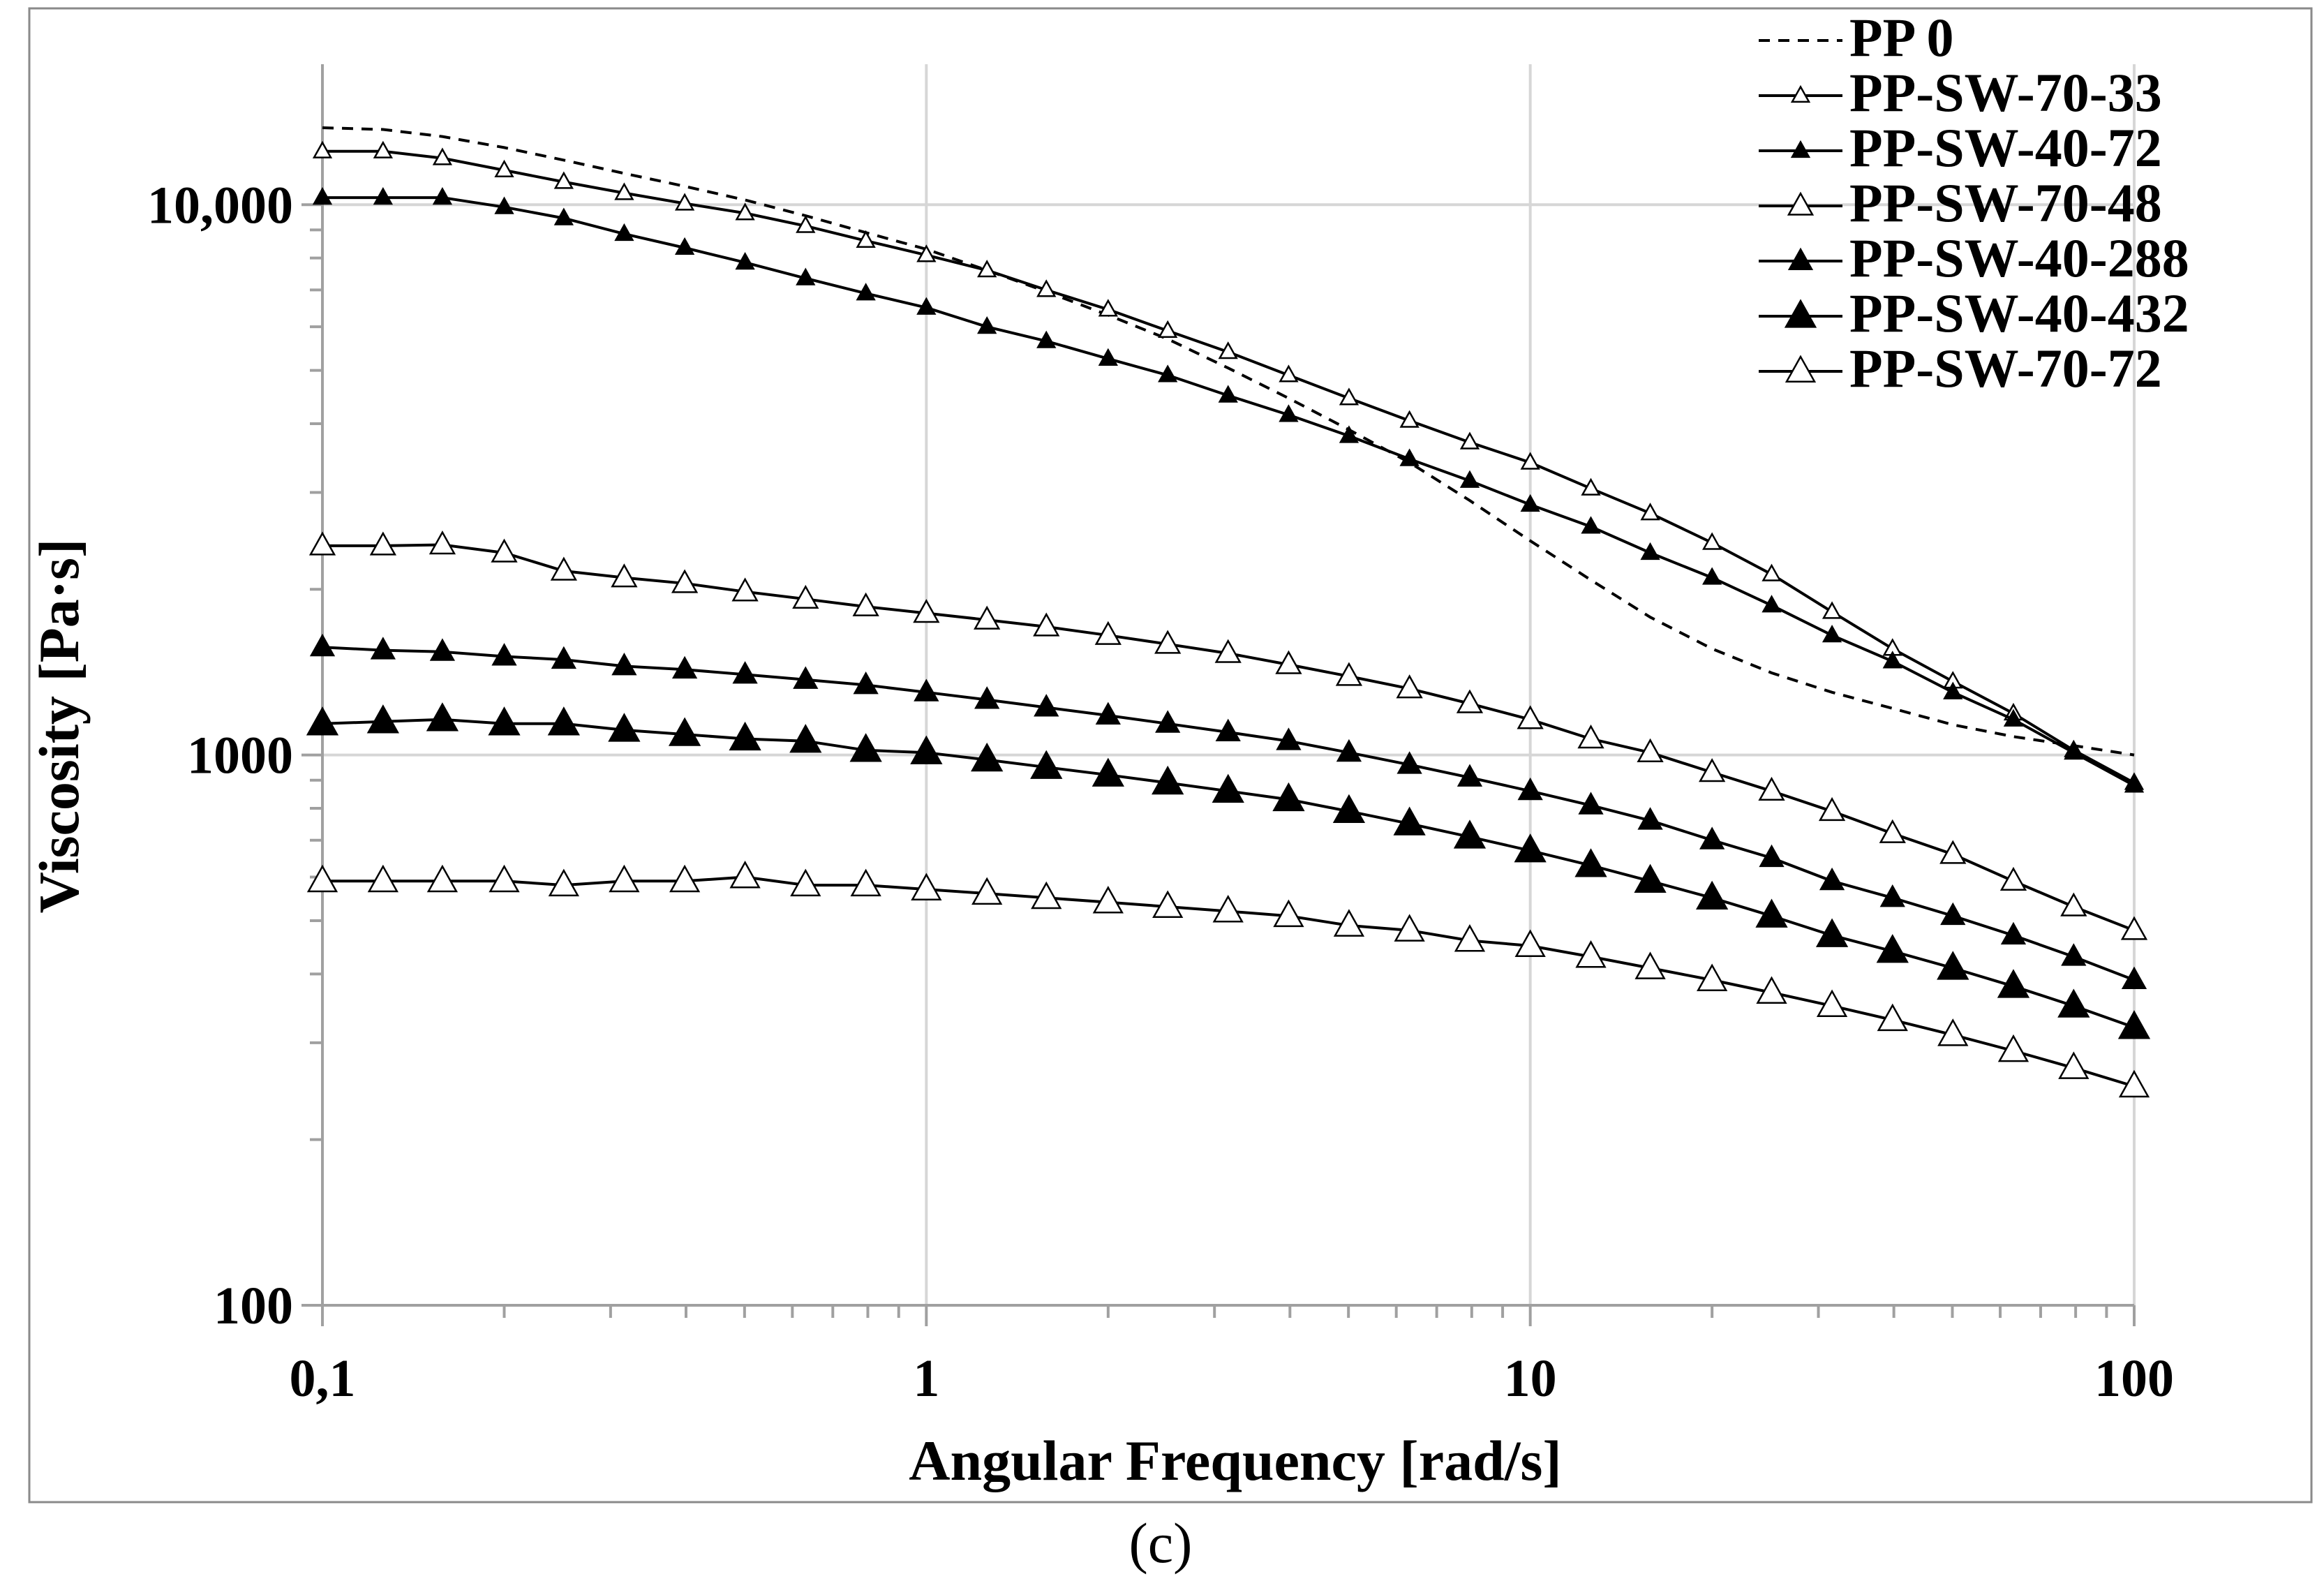 The image size is (2324, 1581). I want to click on legend-item: PP-SW-40-72, so click(1961, 147).